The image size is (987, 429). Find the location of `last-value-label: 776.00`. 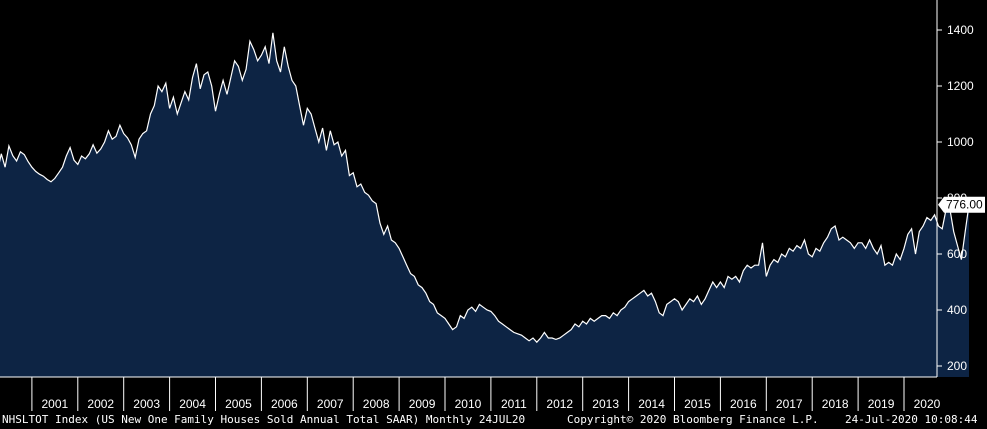

last-value-label: 776.00 is located at coordinates (964, 205).